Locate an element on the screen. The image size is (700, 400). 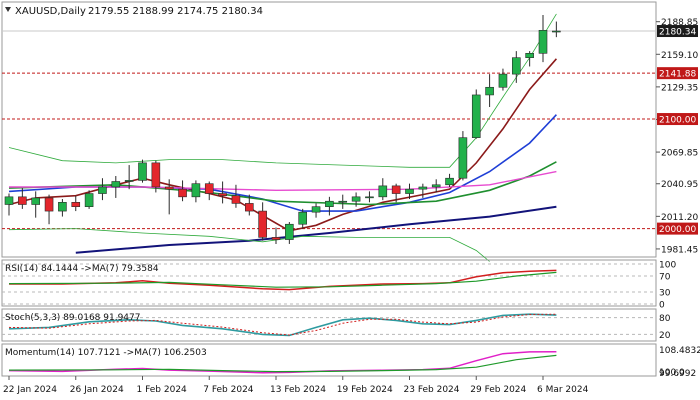
rsi-line-line is located at coordinates (283, 280).